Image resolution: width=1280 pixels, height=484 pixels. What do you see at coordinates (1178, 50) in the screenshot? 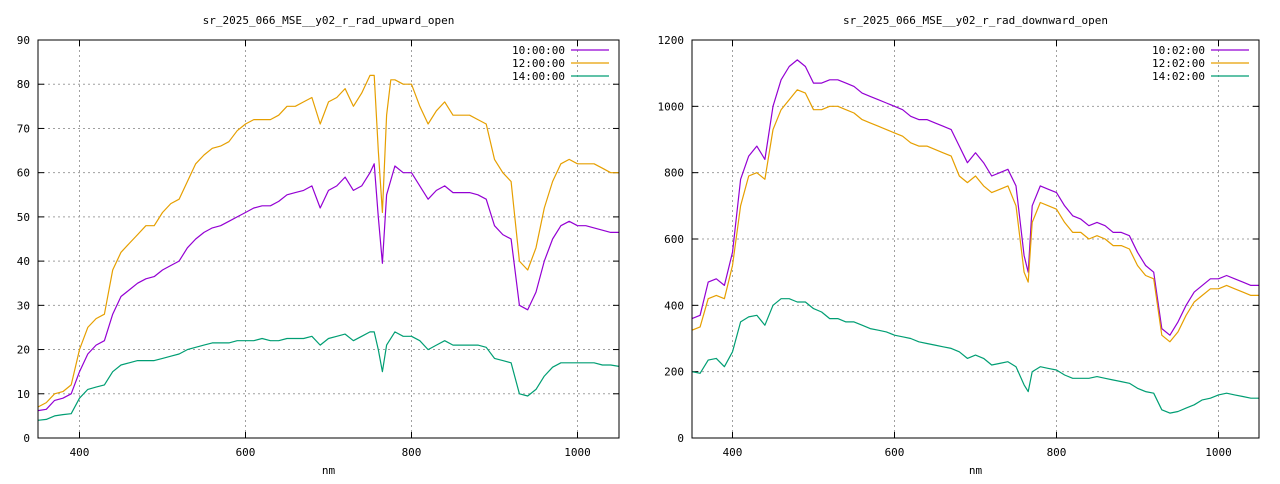
I see `legend-label: 10:02:00` at bounding box center [1178, 50].